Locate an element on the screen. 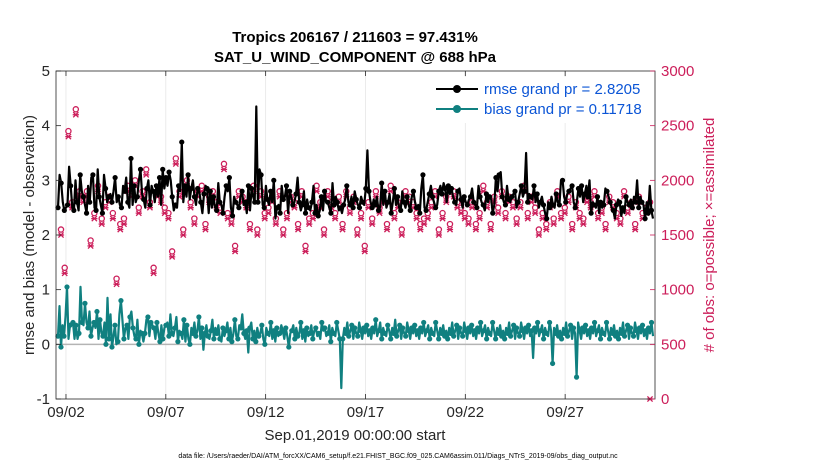 This screenshot has width=830, height=470. y-tick-label: 1 is located at coordinates (46, 290).